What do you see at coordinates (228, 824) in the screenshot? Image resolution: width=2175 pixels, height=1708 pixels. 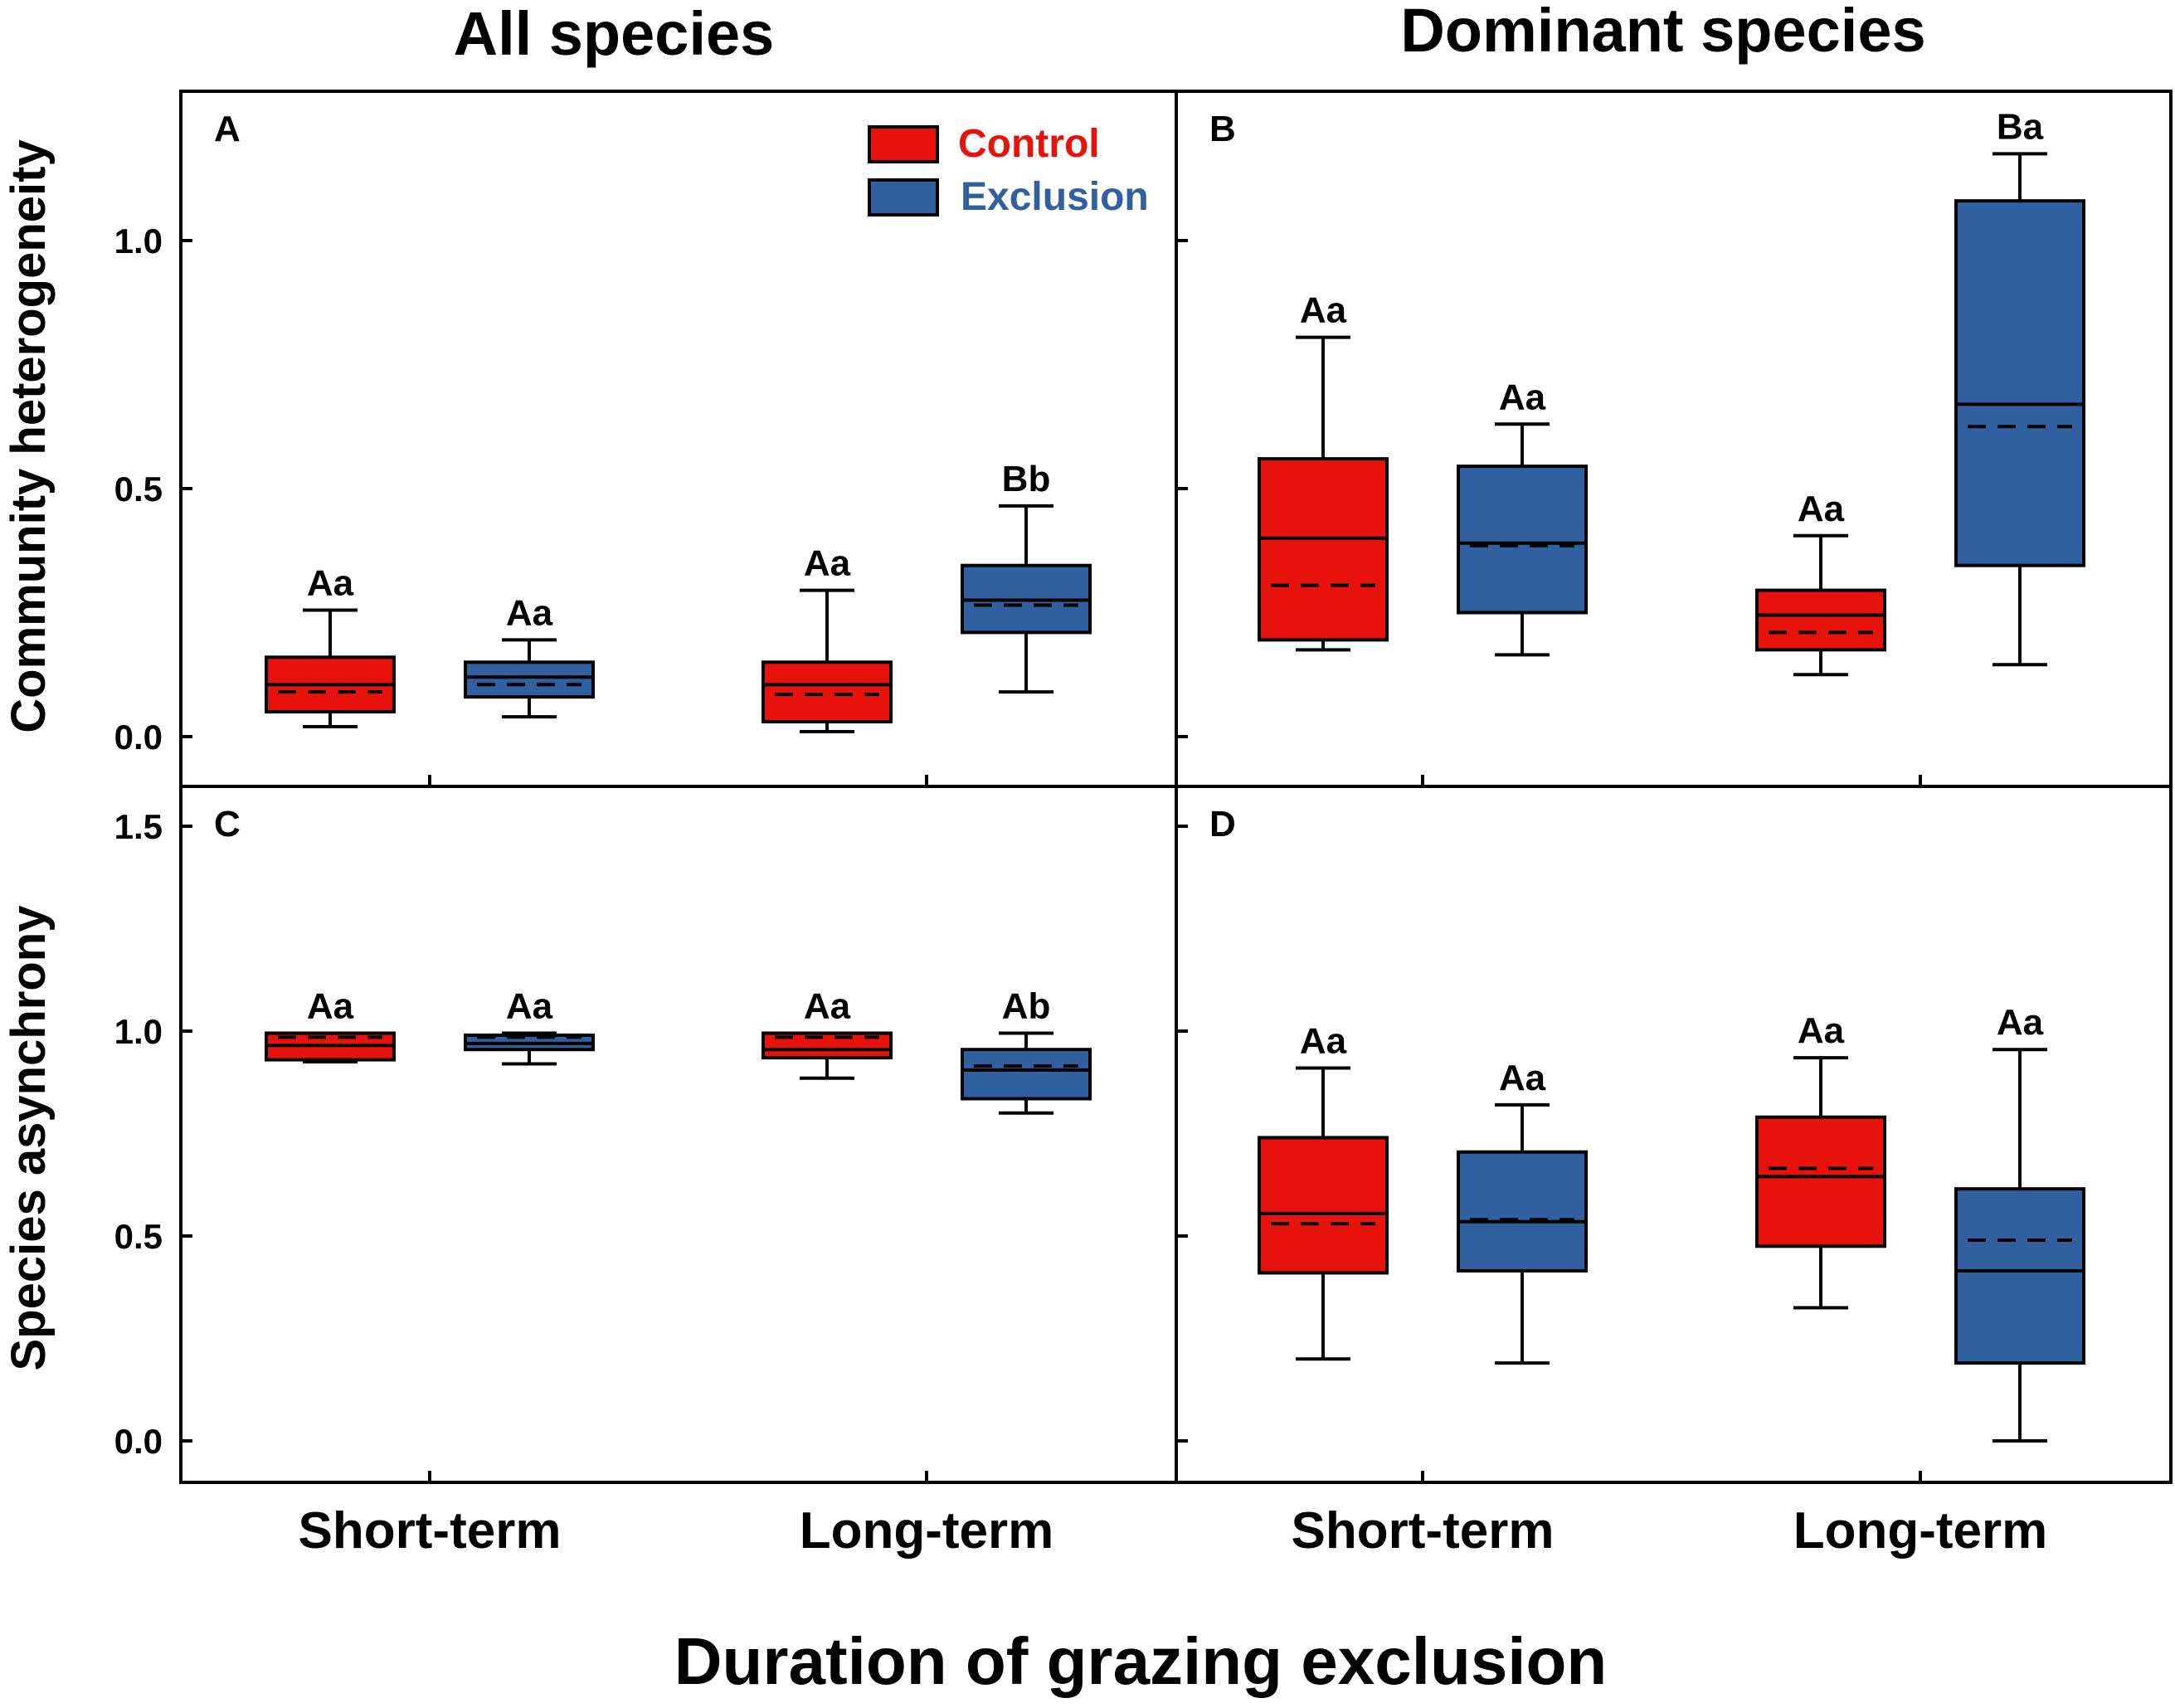 I see `panel-label-c: C` at bounding box center [228, 824].